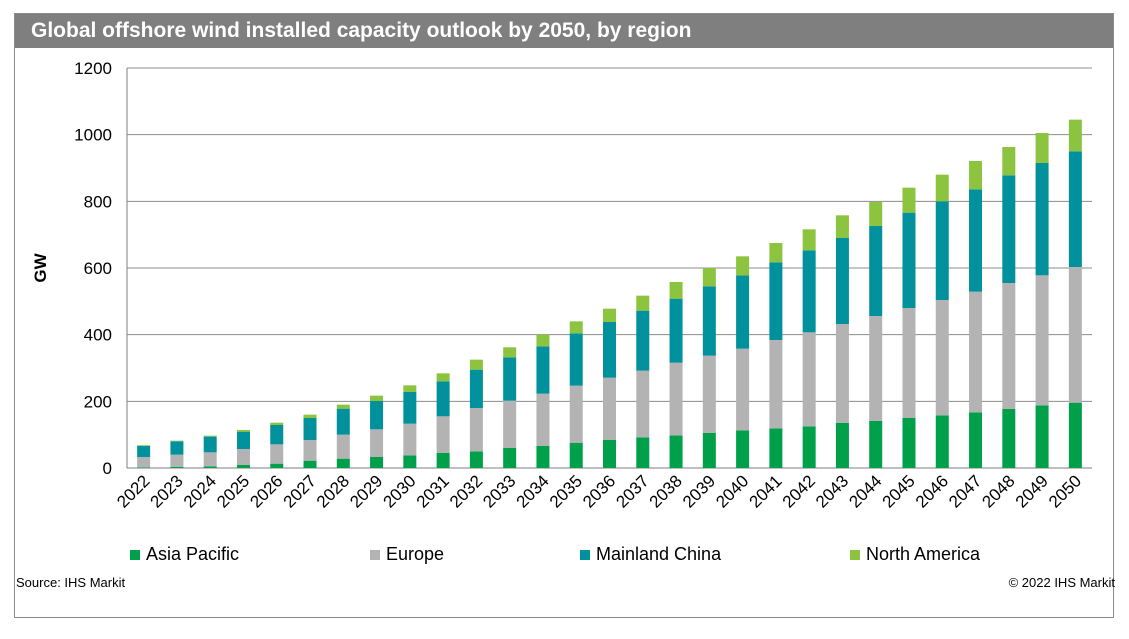  Describe the element at coordinates (659, 554) in the screenshot. I see `legend-label: Mainland China` at that location.